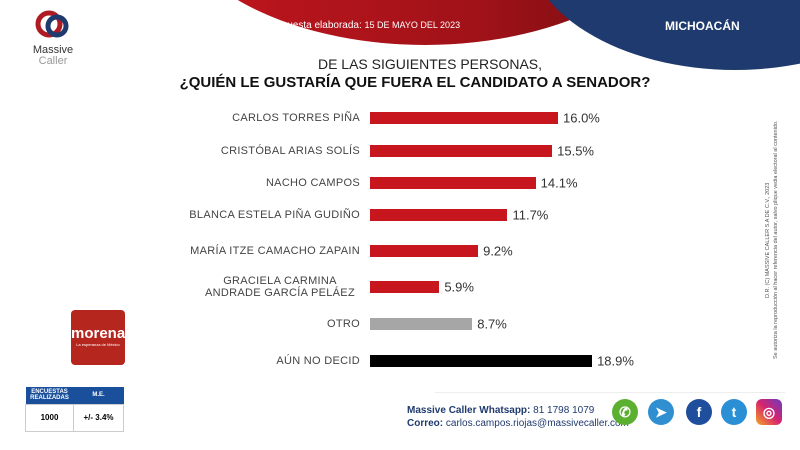  I want to click on category-label: MARÍA ITZE CAMACHO ZAPAIN, so click(275, 251).